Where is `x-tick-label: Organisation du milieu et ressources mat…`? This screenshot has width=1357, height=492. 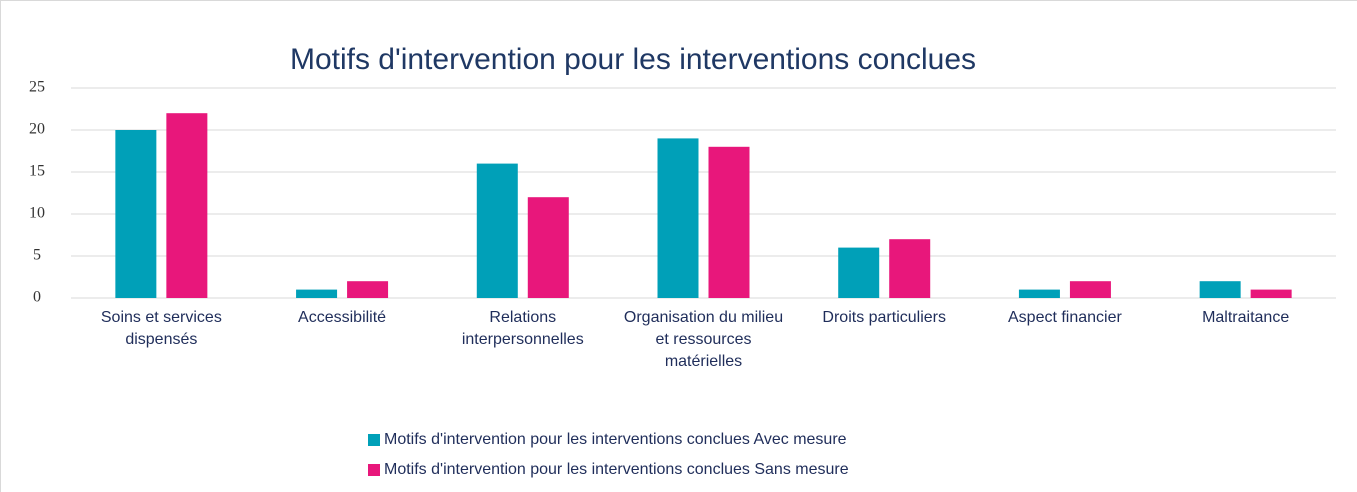
x-tick-label: Organisation du milieu et ressources mat… is located at coordinates (703, 339).